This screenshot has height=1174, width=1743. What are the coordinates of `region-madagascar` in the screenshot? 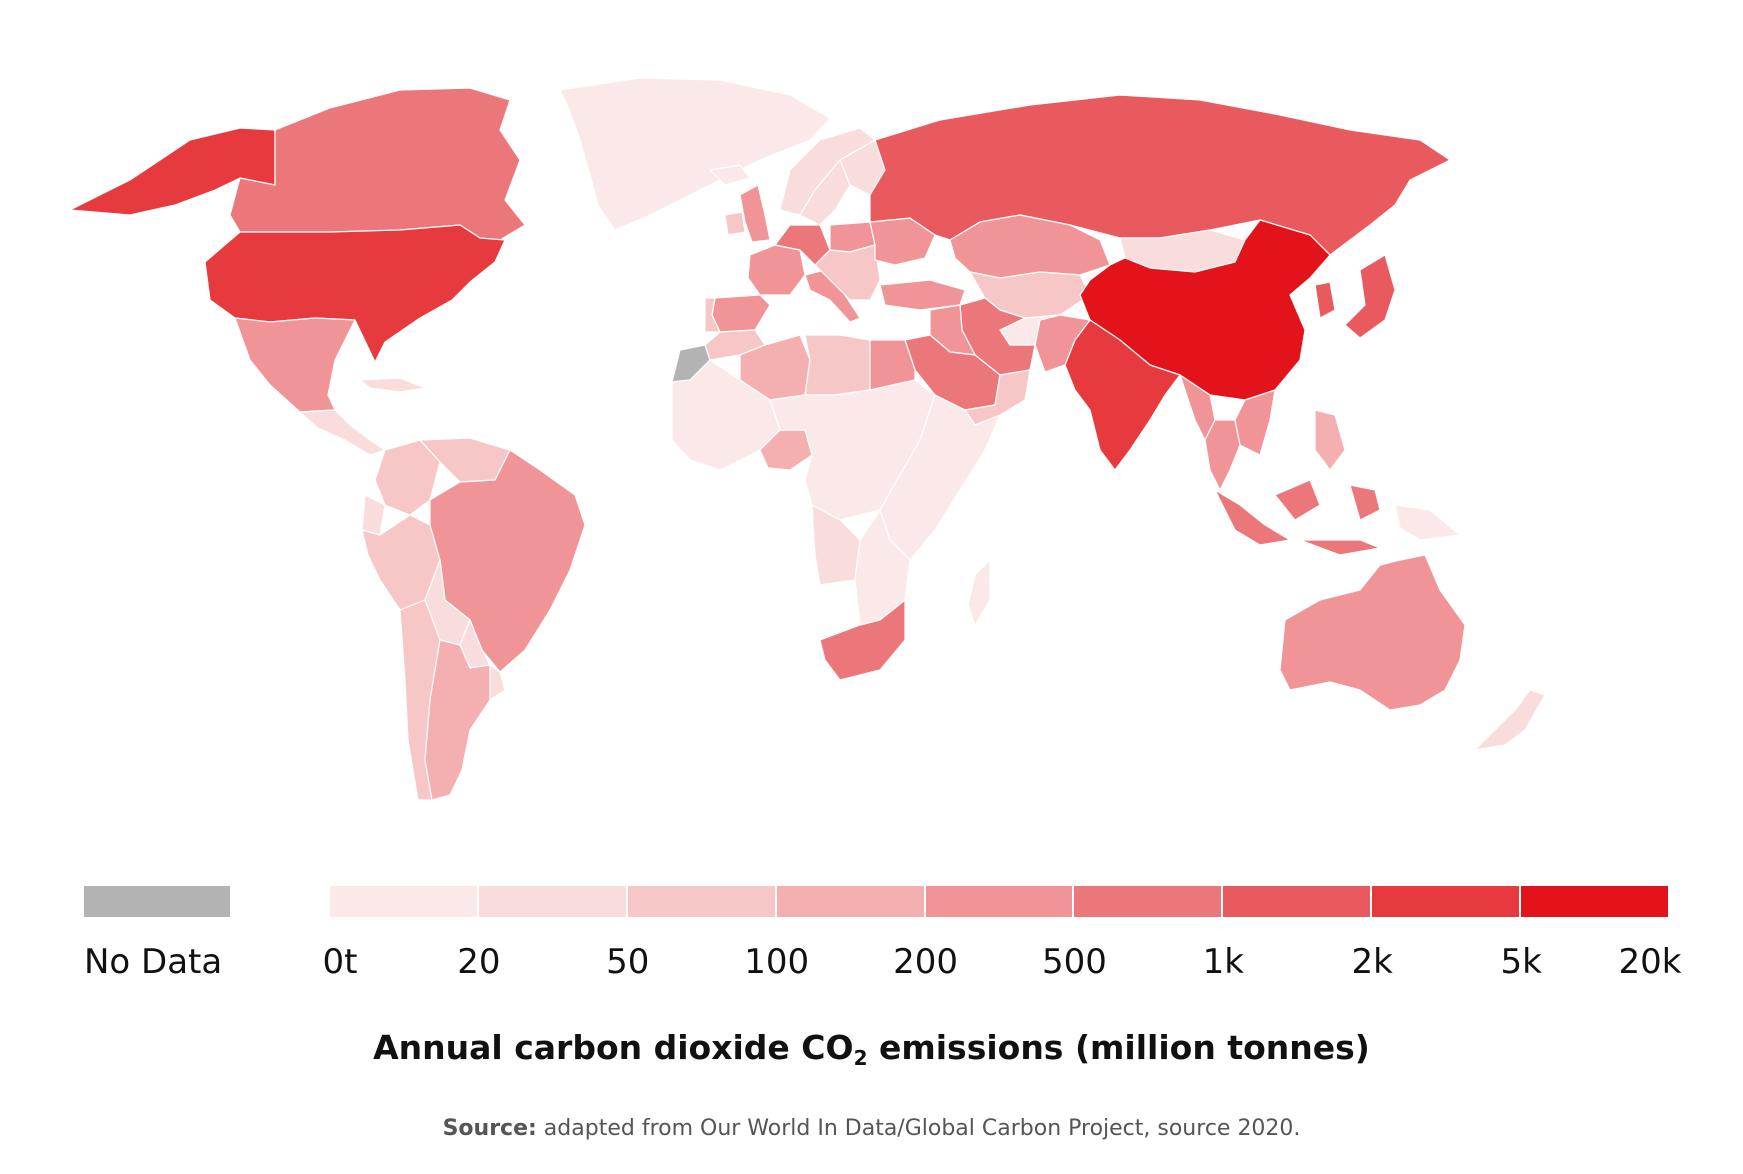 It's located at (979, 592).